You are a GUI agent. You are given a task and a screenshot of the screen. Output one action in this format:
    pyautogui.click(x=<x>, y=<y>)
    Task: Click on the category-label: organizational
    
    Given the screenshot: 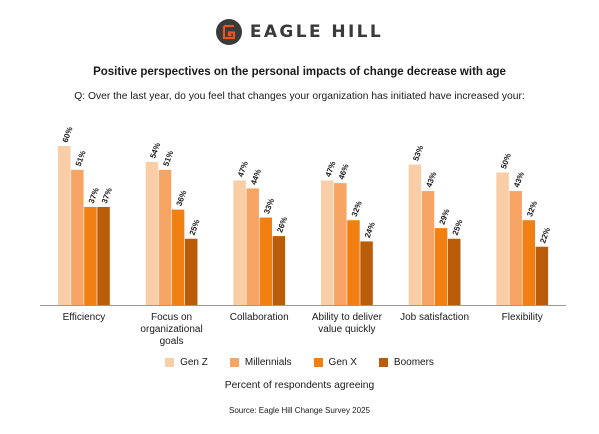 What is the action you would take?
    pyautogui.click(x=171, y=329)
    